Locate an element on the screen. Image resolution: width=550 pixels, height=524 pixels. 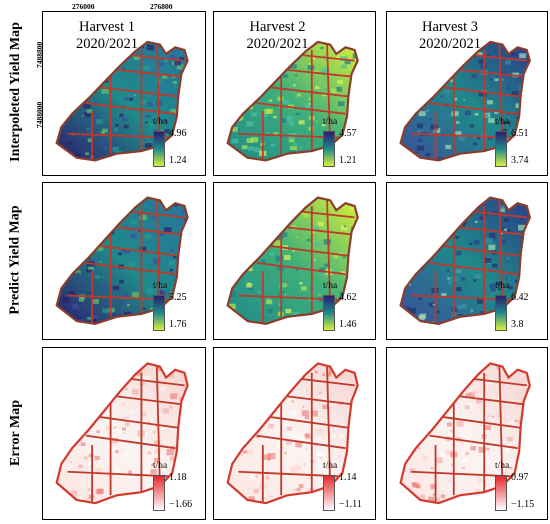
panel-predicted-harvest-1: t/ha 5.25 1.76 is located at coordinates (124, 261).